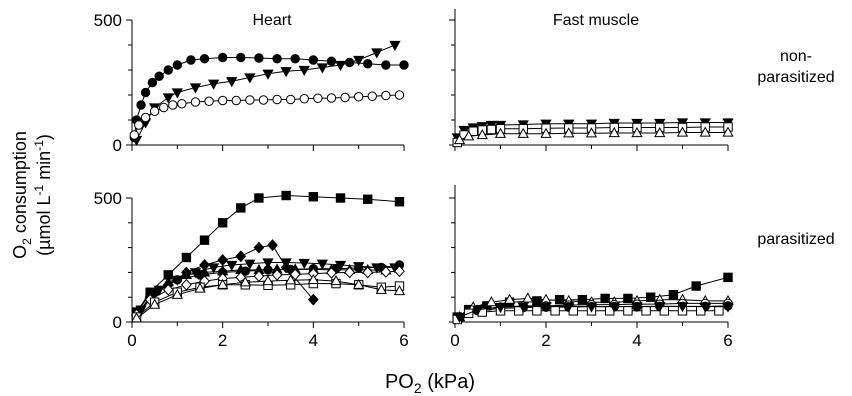 The image size is (852, 396). I want to click on series-circle-open, so click(267, 115).